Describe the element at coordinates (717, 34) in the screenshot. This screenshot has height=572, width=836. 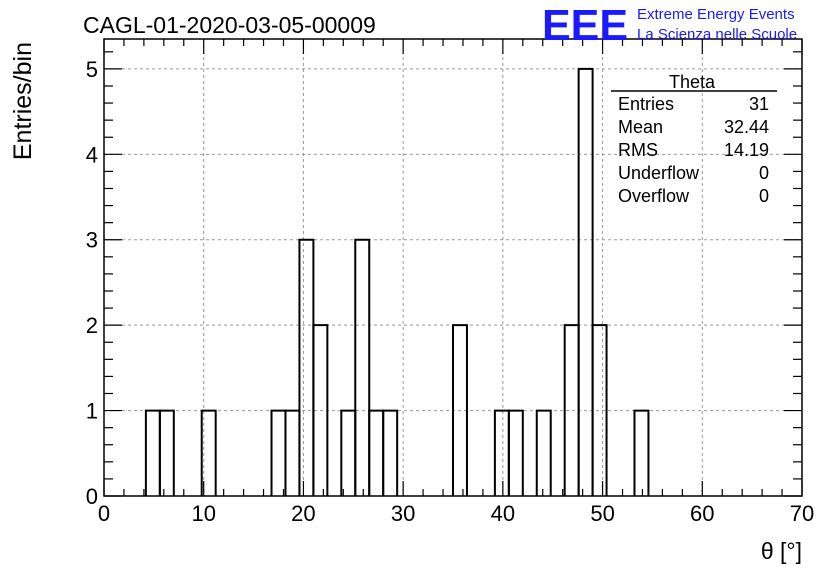
I see `logo-line-2: La Scienza nelle Scuole` at that location.